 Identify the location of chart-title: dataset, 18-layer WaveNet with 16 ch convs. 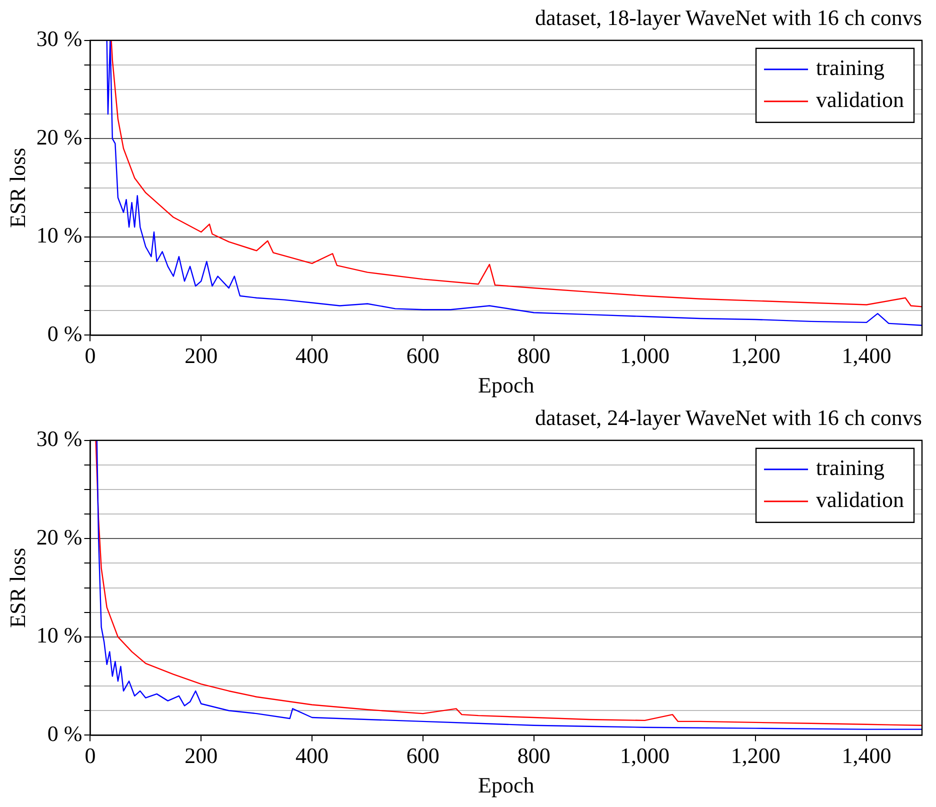
(728, 17).